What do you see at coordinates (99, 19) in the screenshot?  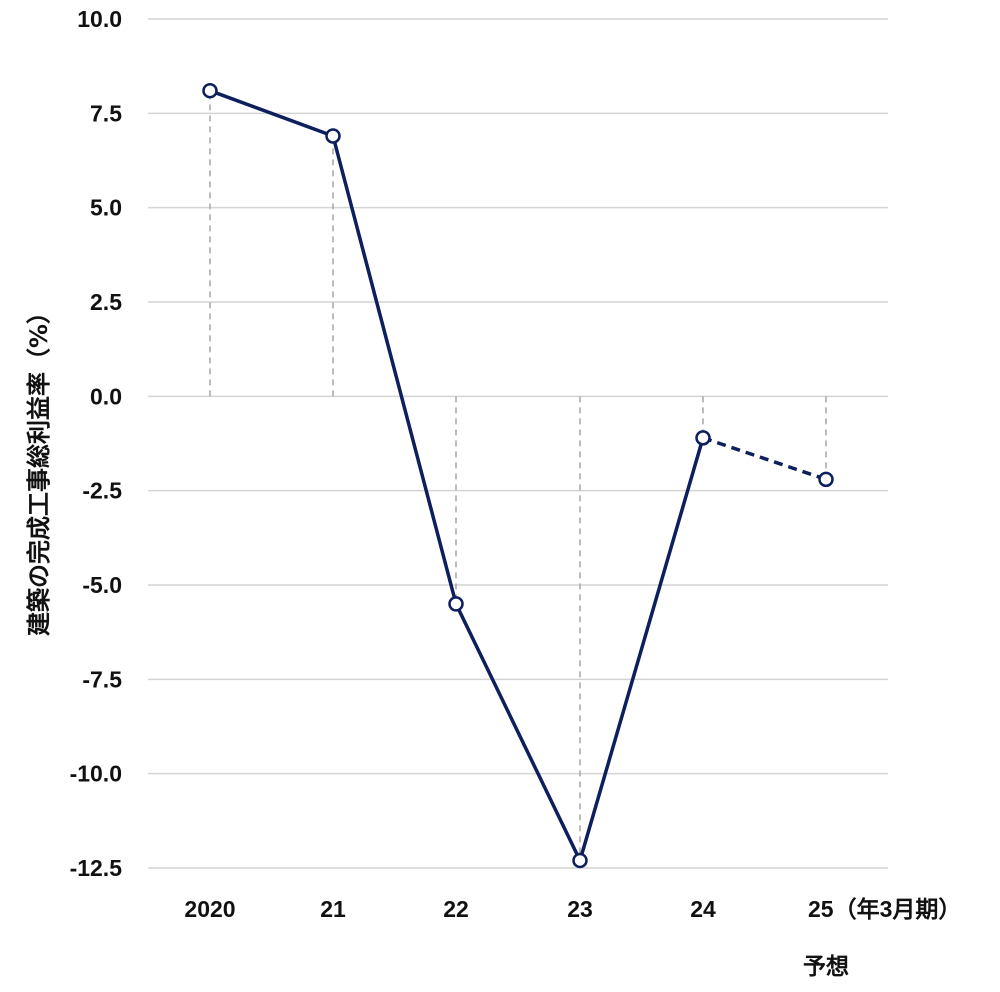 I see `y-tick-label: 10.0` at bounding box center [99, 19].